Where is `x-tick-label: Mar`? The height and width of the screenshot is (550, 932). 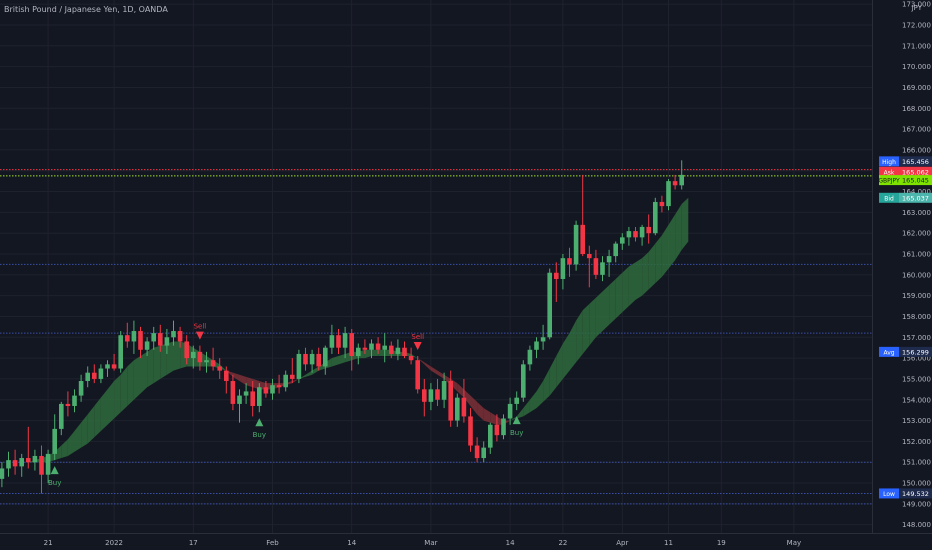 x-tick-label: Mar is located at coordinates (430, 543).